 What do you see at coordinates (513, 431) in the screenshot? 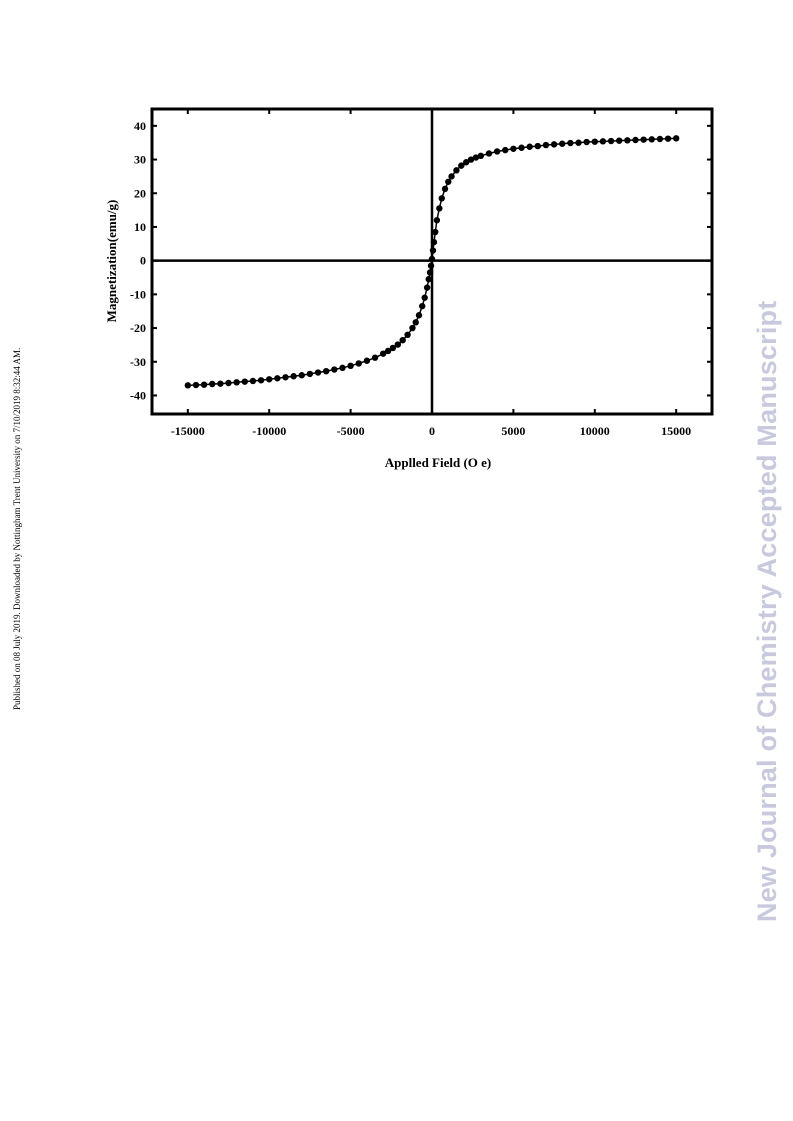
I see `x-tick-label: 5000` at bounding box center [513, 431].